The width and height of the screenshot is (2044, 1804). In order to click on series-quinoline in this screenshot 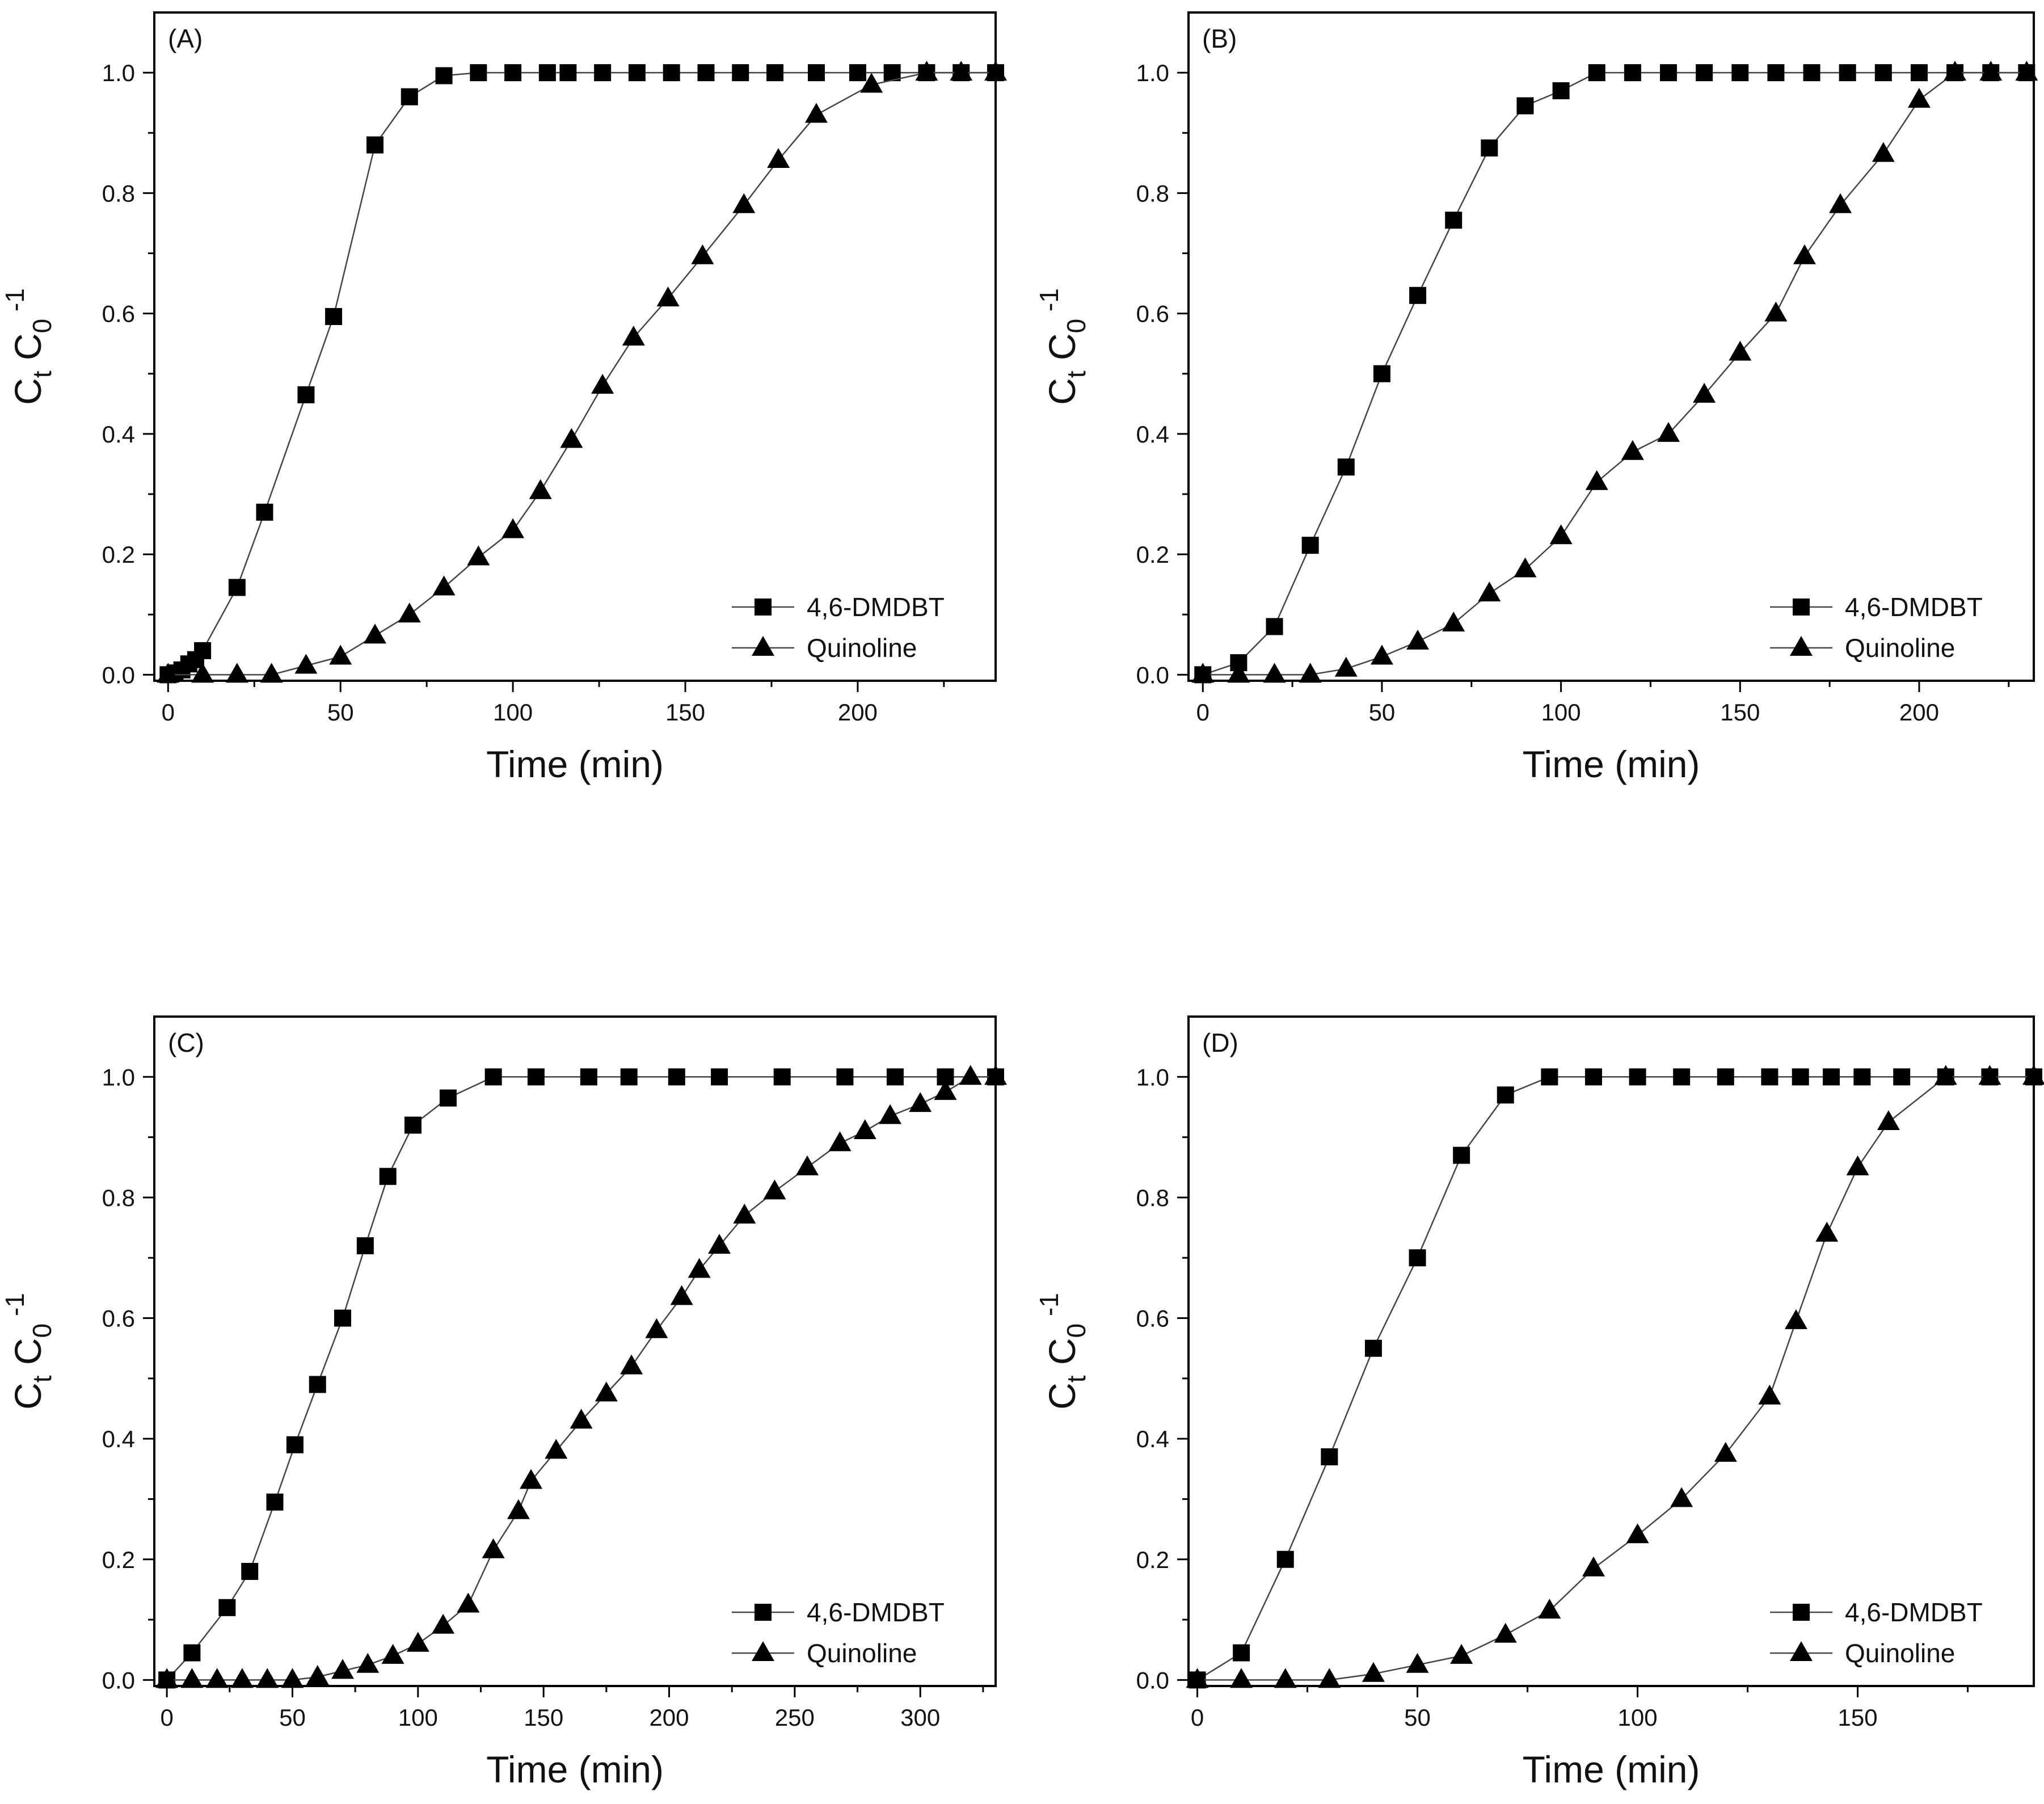, I will do `click(582, 372)`.